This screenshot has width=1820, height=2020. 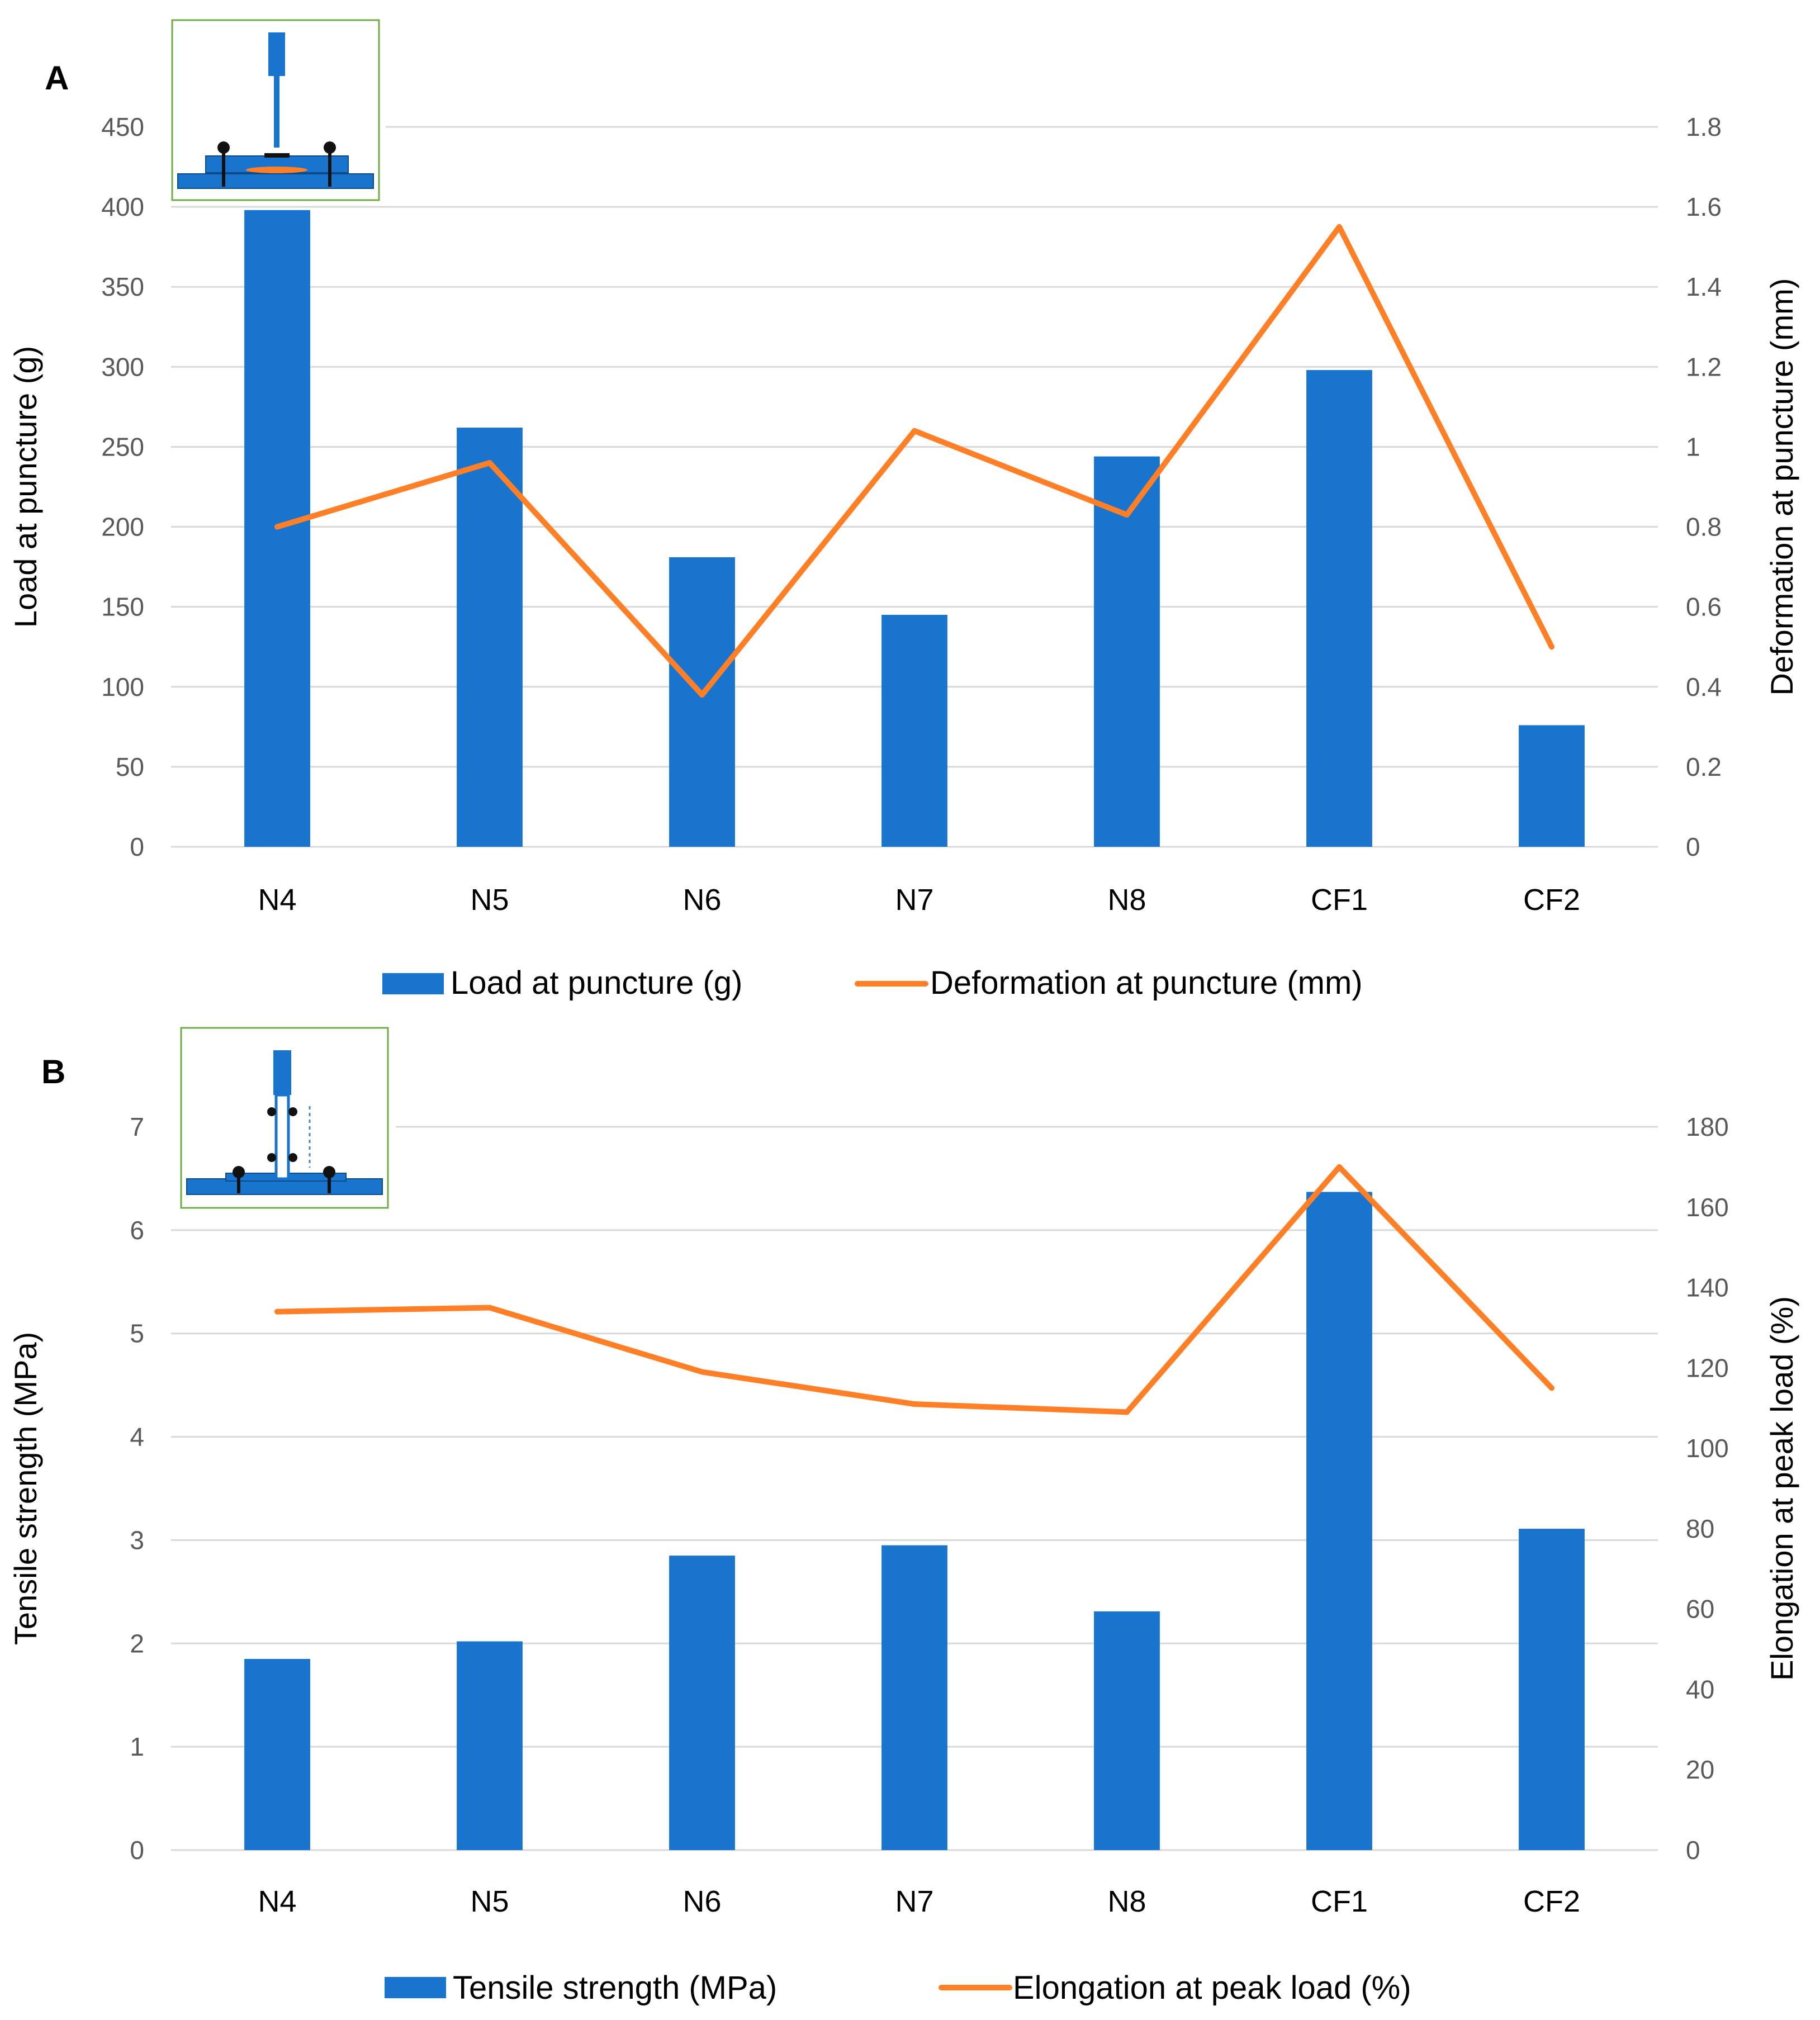 I want to click on y2-tick-label: 0.8, so click(x=1704, y=527).